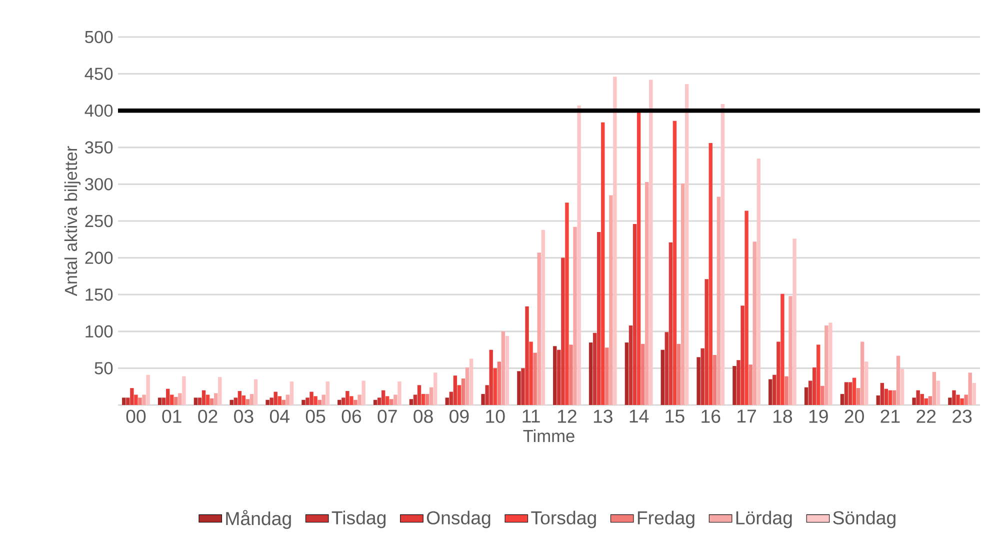  What do you see at coordinates (783, 416) in the screenshot?
I see `x-tick-label: 18` at bounding box center [783, 416].